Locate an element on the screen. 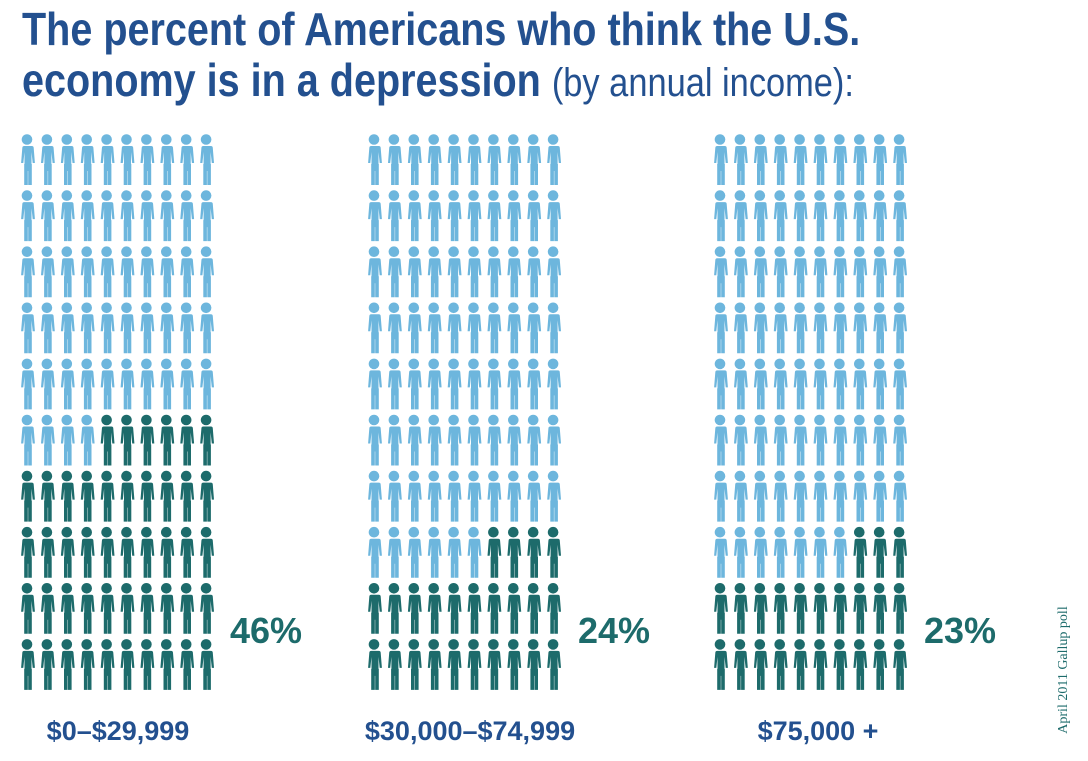 The image size is (1088, 761). value-label-2: 23% is located at coordinates (960, 630).